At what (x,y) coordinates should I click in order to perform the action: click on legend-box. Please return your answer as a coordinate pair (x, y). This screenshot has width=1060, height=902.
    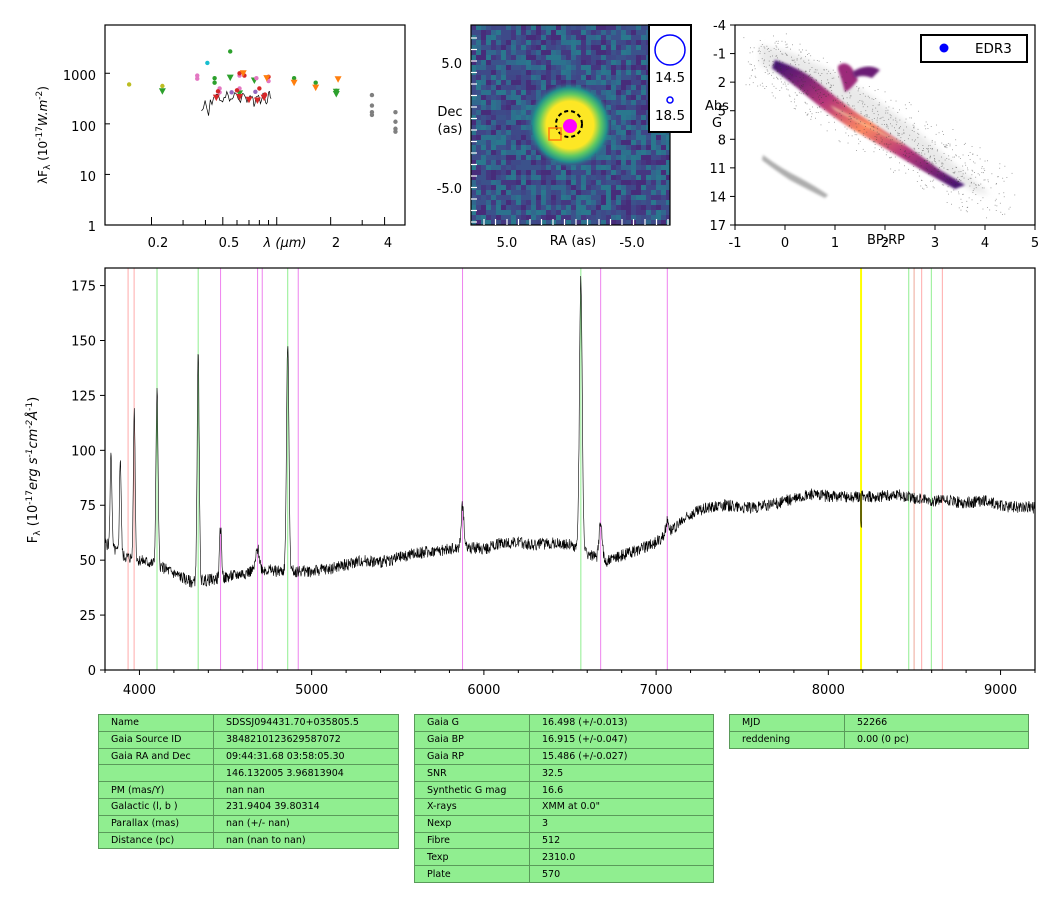
    Looking at the image, I should click on (670, 78).